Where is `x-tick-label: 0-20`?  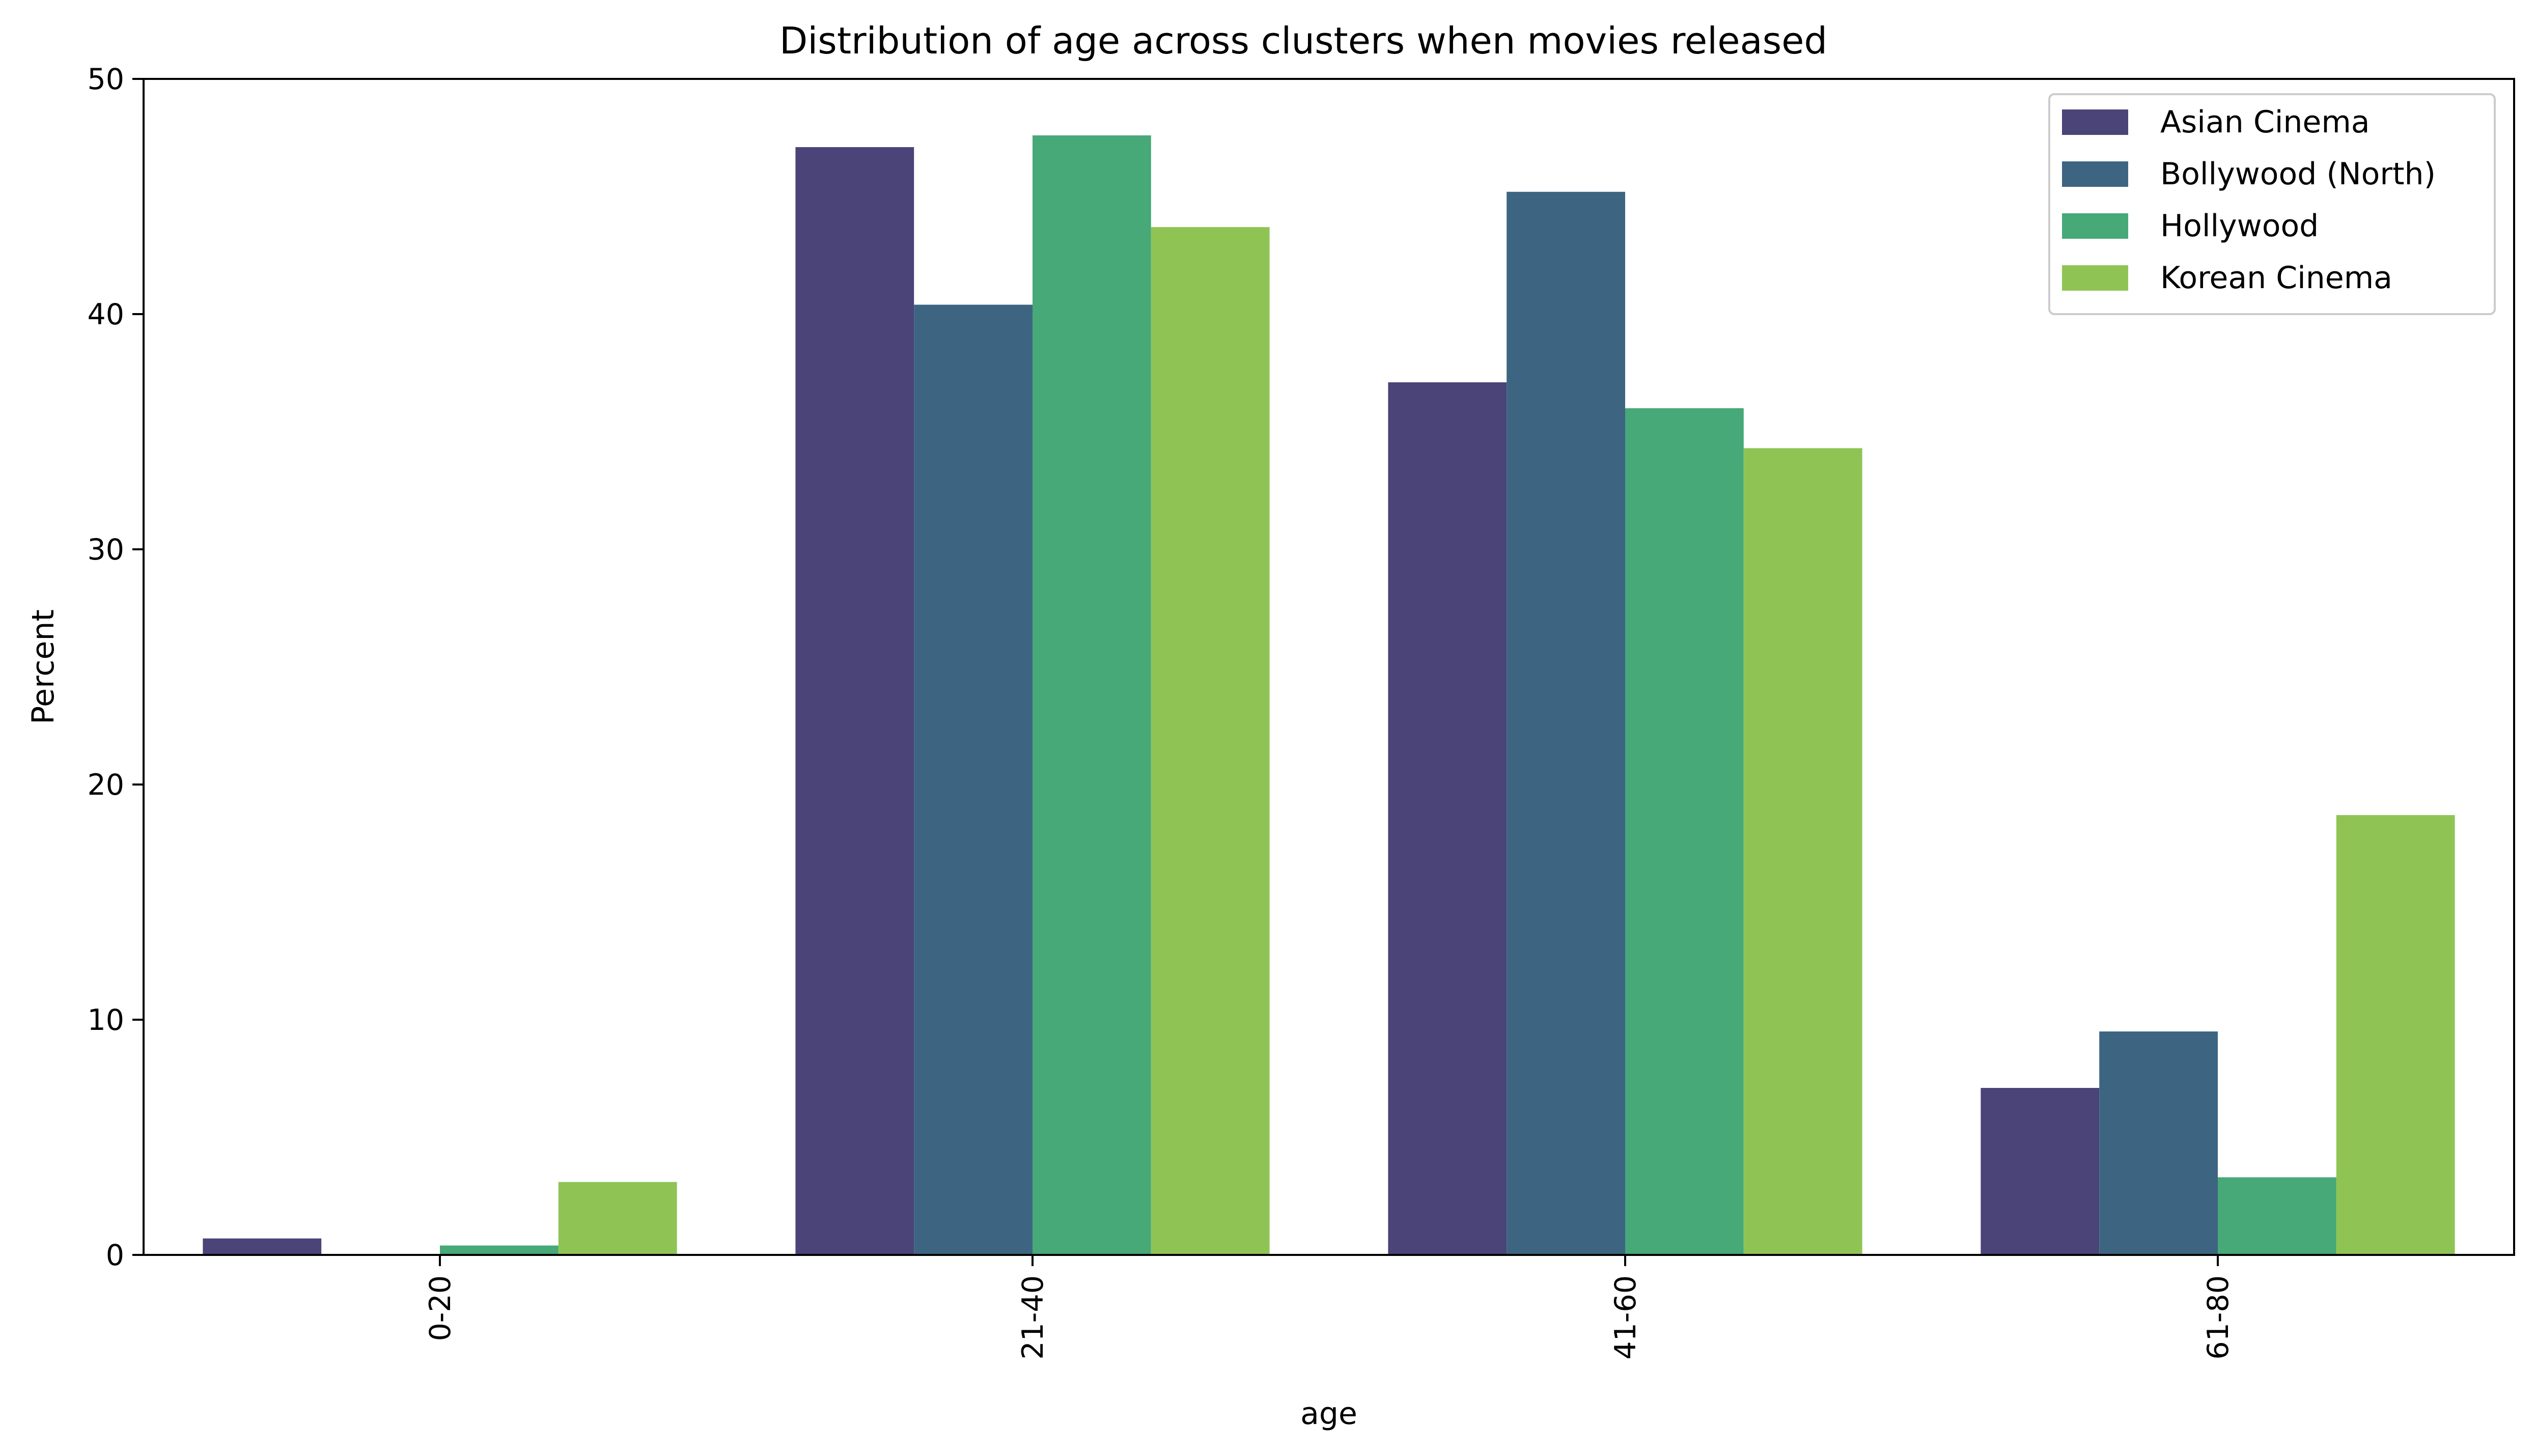
x-tick-label: 0-20 is located at coordinates (440, 1308).